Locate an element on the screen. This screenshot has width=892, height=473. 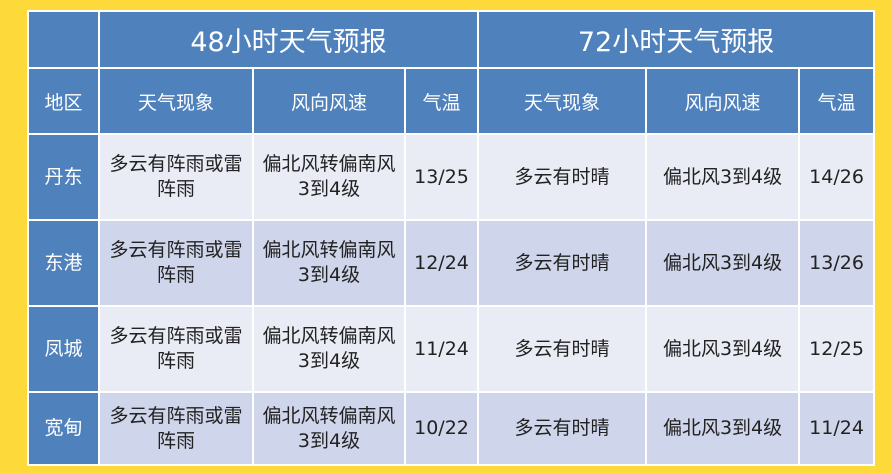
region-cell: 丹东 is located at coordinates (63, 177).